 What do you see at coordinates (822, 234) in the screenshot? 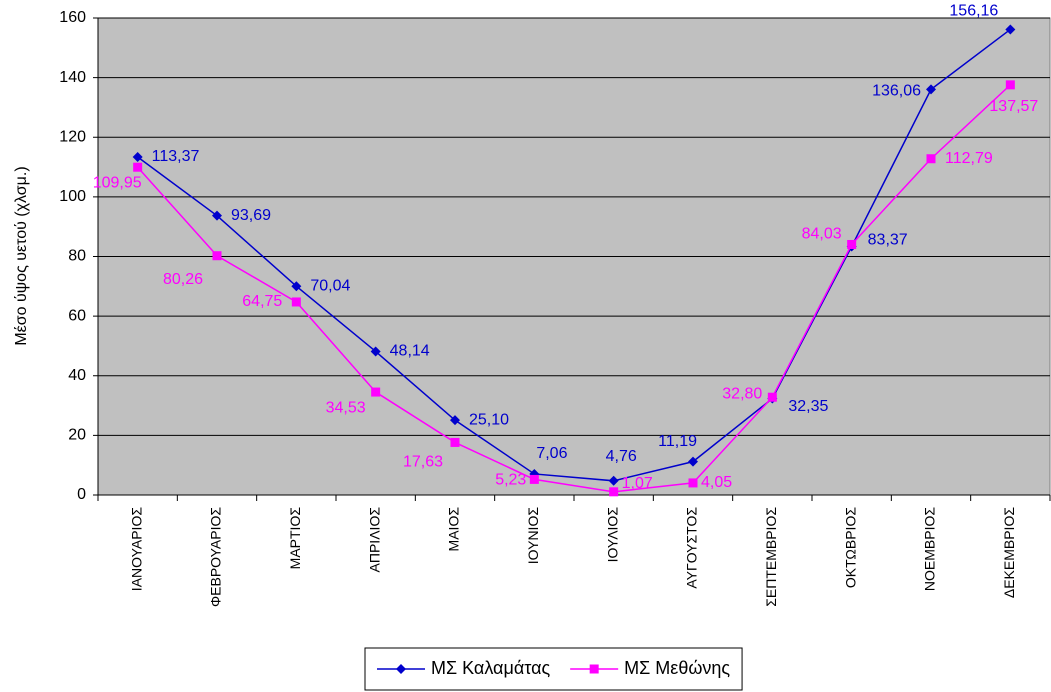
I see `data-label: 84,03` at bounding box center [822, 234].